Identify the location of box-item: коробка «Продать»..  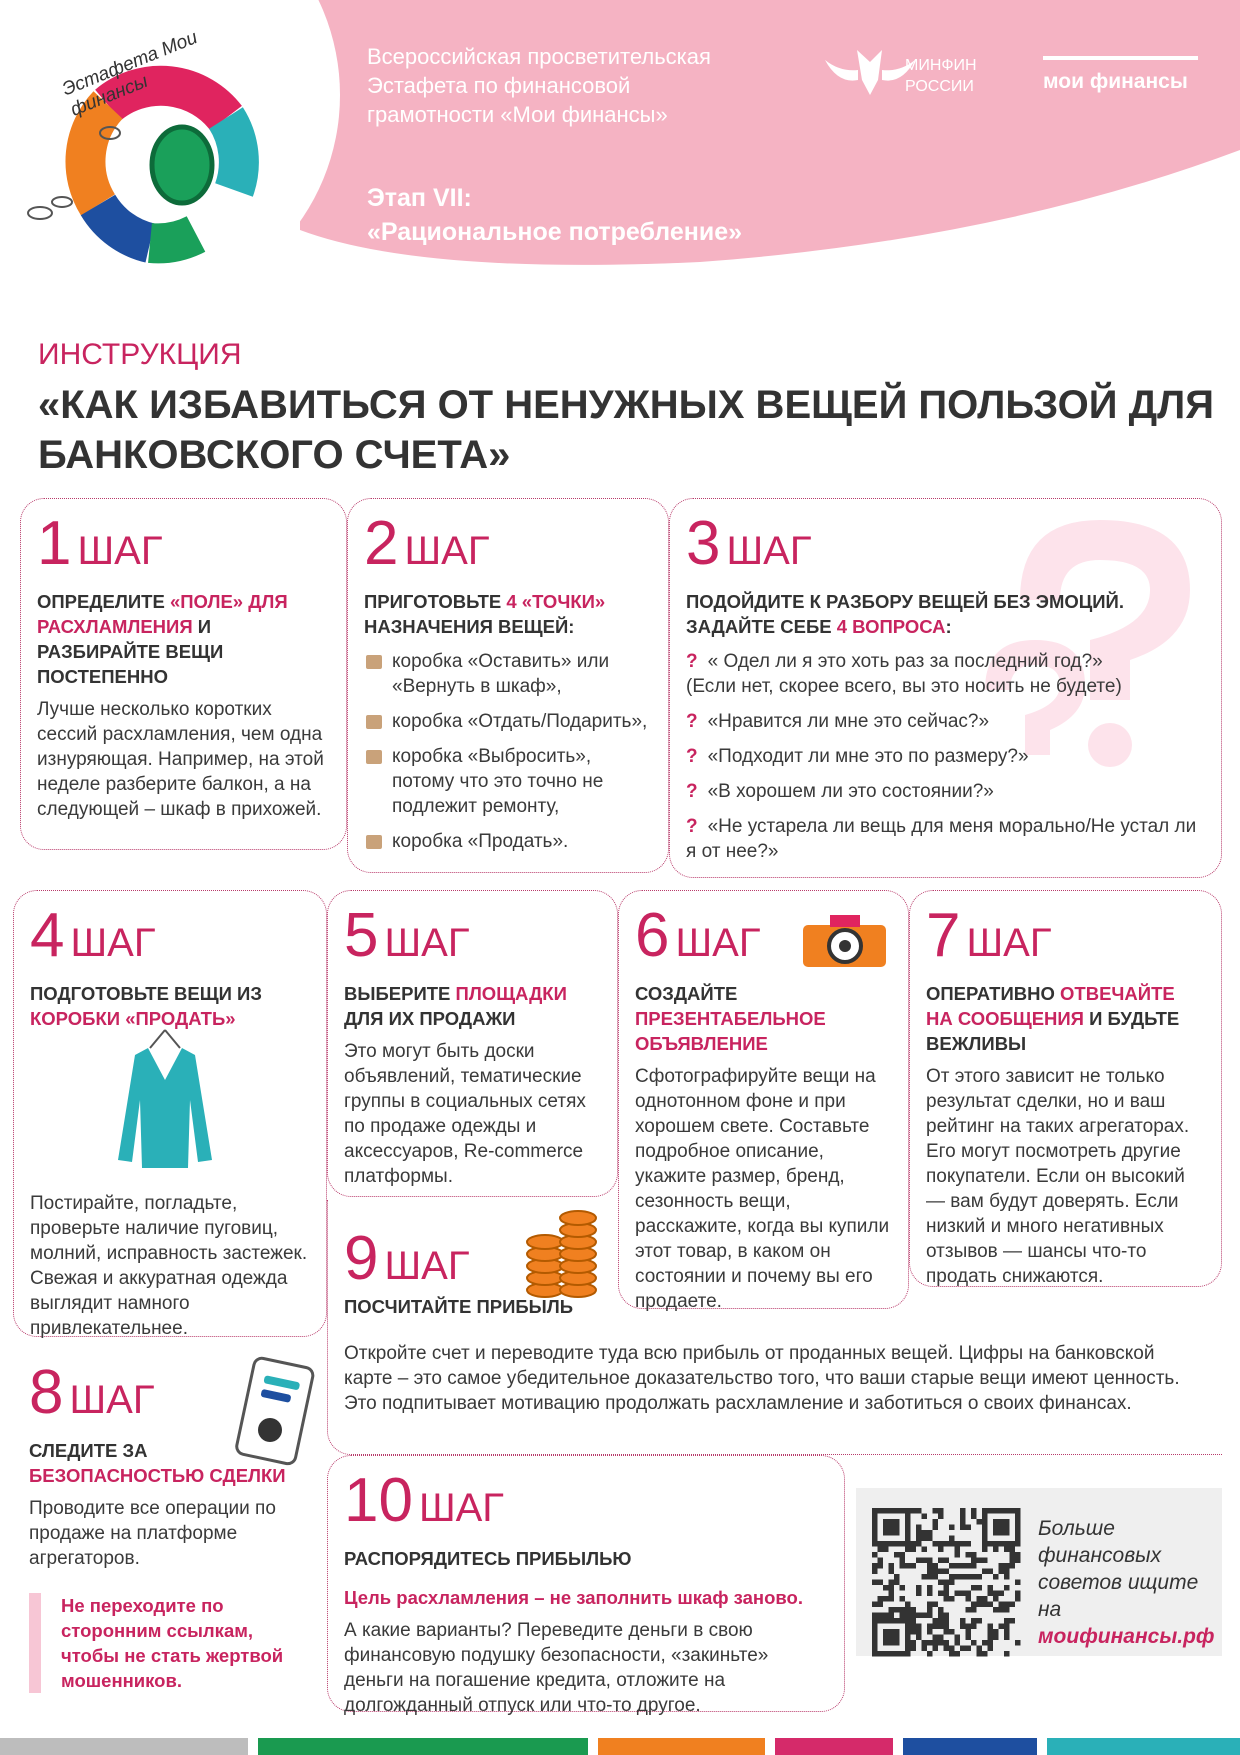
(508, 841).